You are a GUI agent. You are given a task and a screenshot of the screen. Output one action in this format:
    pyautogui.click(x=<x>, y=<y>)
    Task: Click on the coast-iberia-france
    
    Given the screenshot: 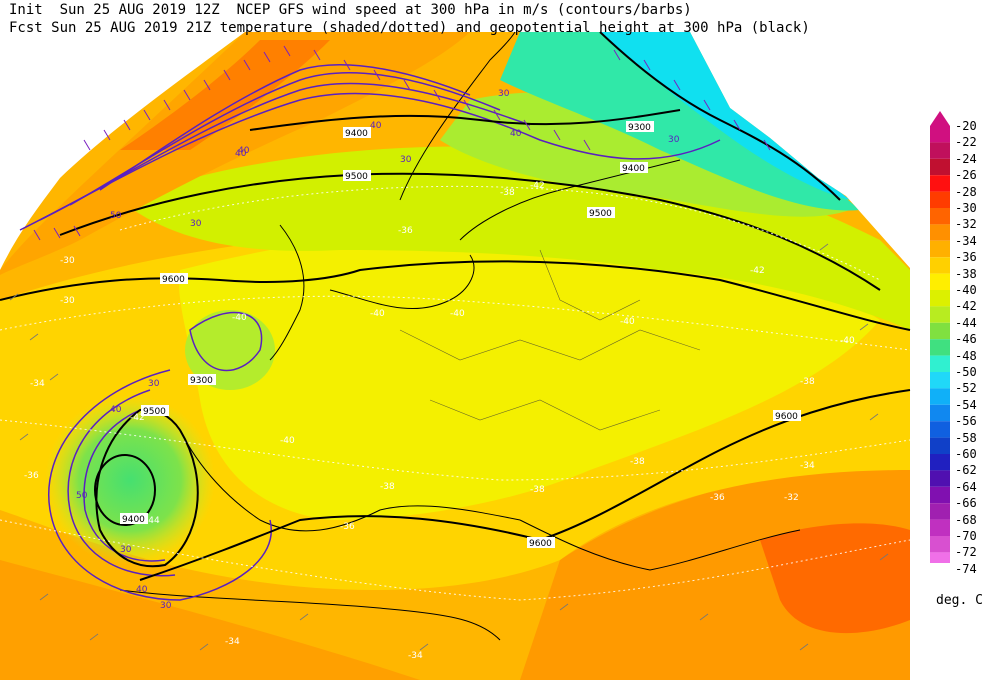 What is the action you would take?
    pyautogui.click(x=350, y=480)
    